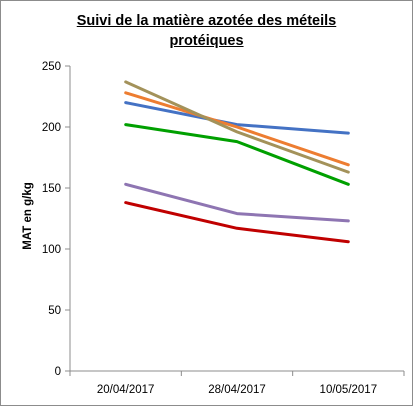 The image size is (413, 406). Describe the element at coordinates (206, 21) in the screenshot. I see `chart-title-line-1: Suivi de la matière azotée des méteils` at that location.